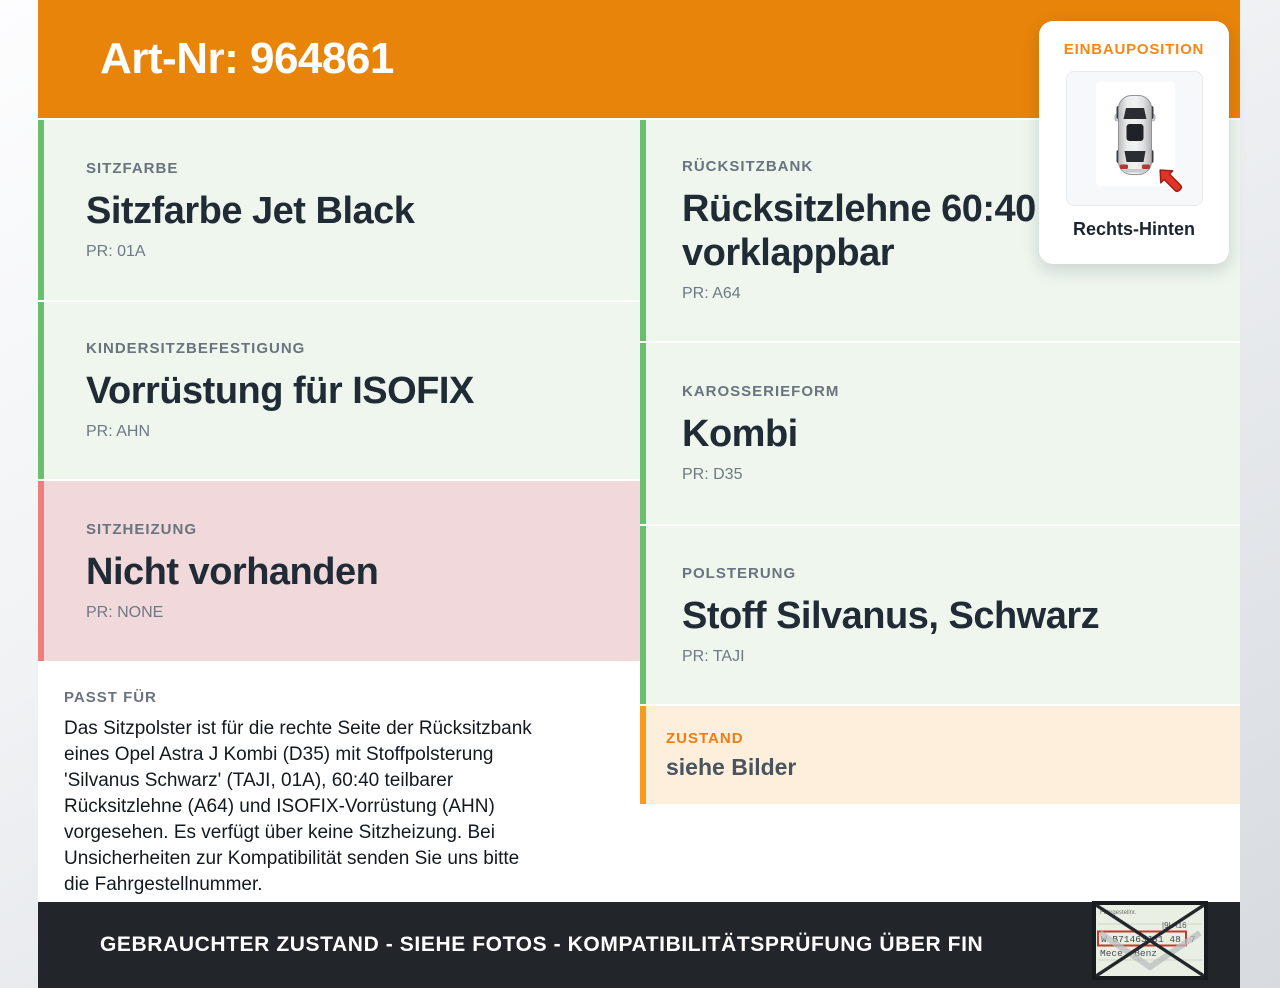  Describe the element at coordinates (940, 755) in the screenshot. I see `card-zustand: ZUSTAND siehe Bilder` at that location.